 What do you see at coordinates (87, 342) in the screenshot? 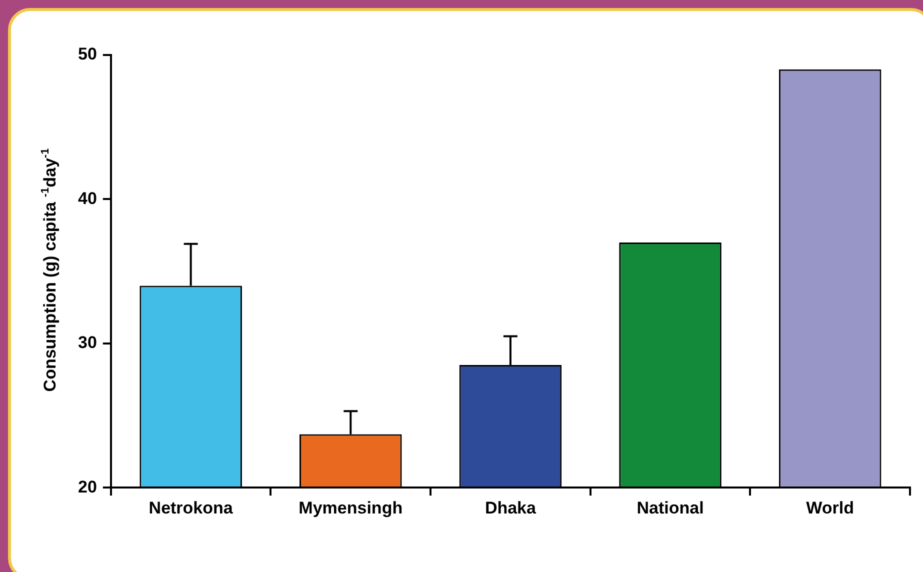
I see `y-tick-label: 30` at bounding box center [87, 342].